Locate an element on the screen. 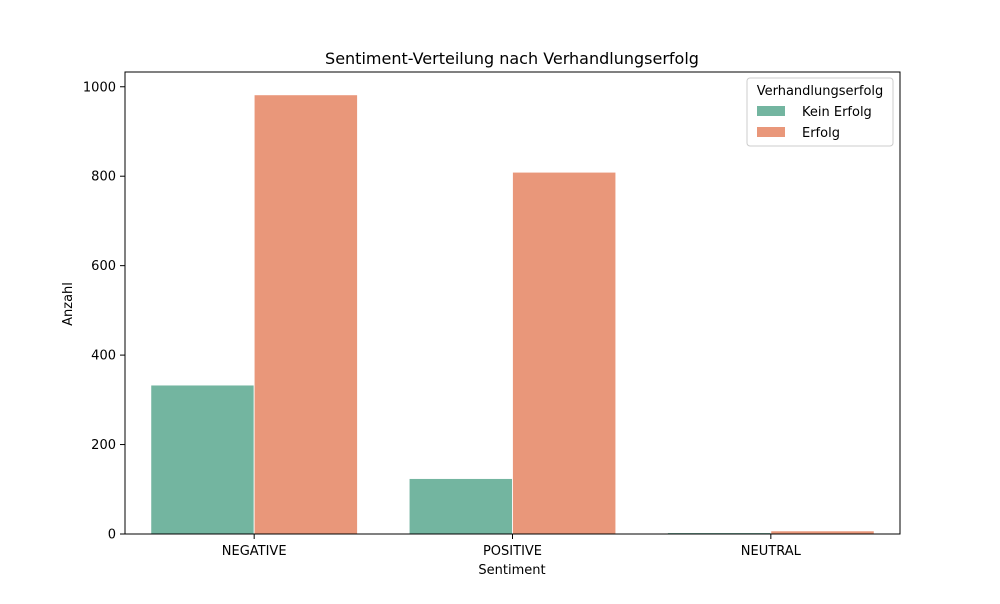  y-tick-label: 800 is located at coordinates (103, 177).